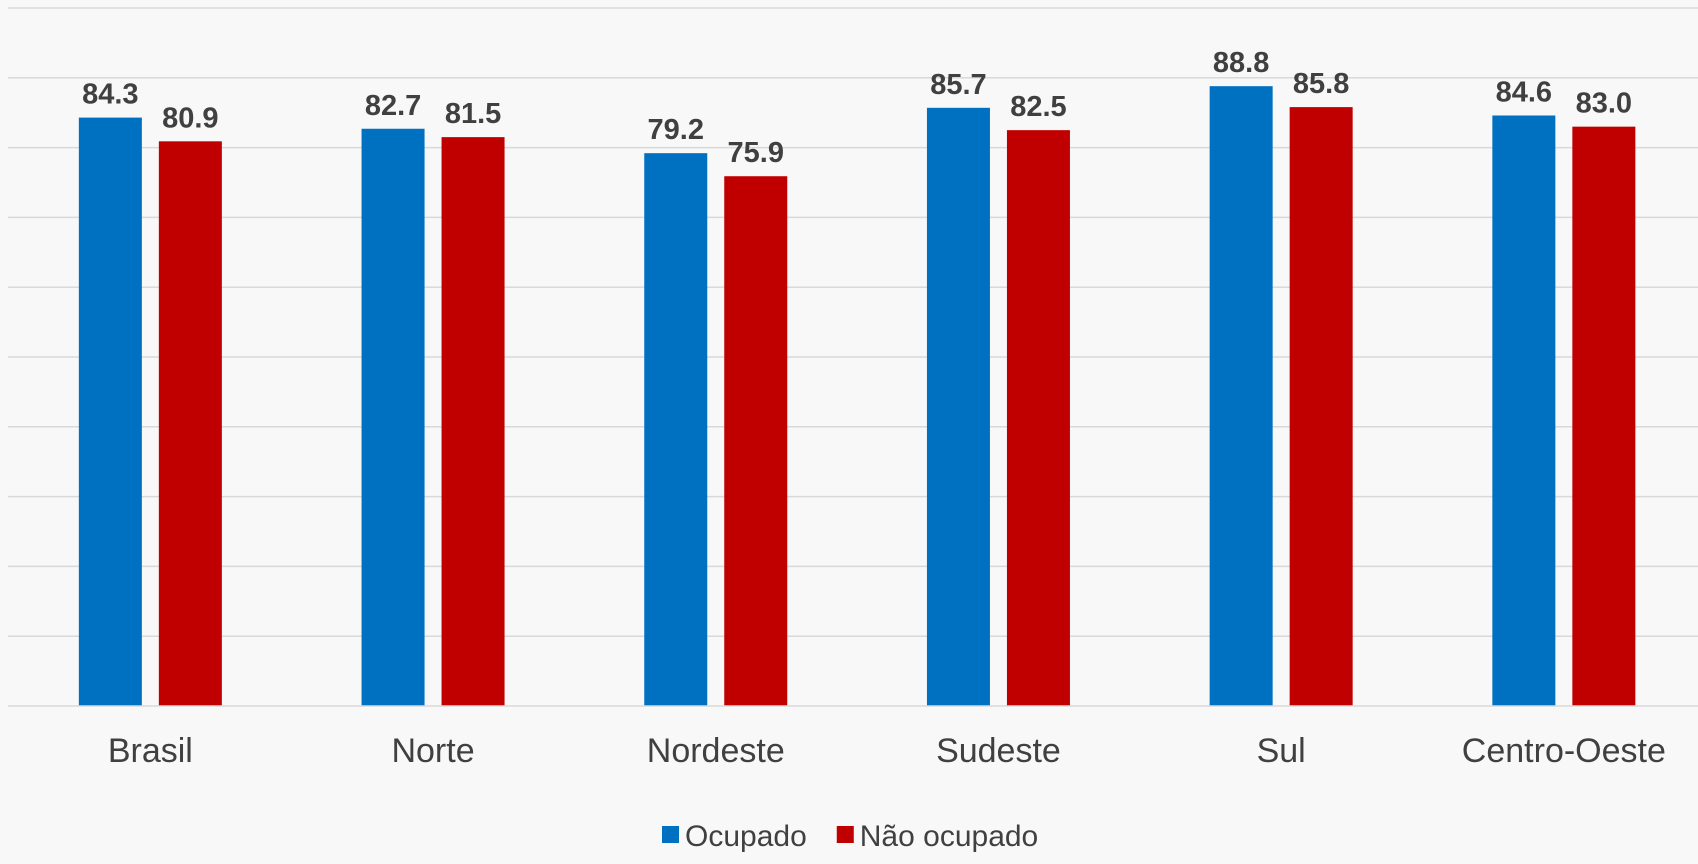 The image size is (1698, 864). Describe the element at coordinates (432, 751) in the screenshot. I see `category-label: Norte` at that location.